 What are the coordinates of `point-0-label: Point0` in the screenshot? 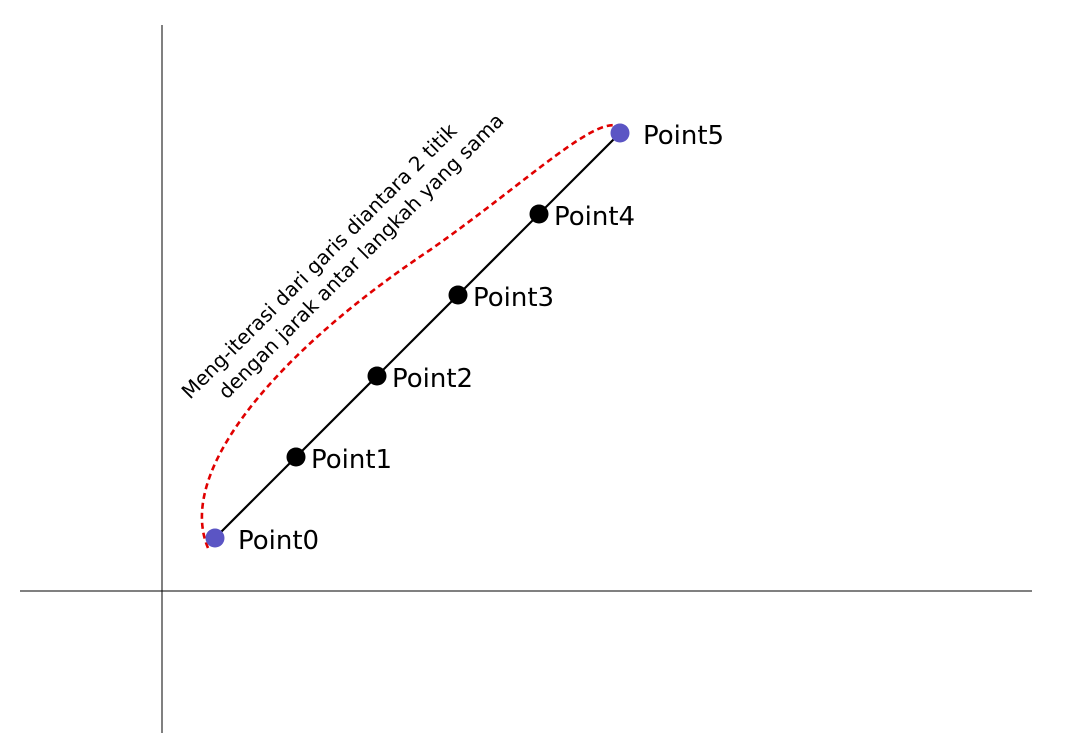 It's located at (278, 541).